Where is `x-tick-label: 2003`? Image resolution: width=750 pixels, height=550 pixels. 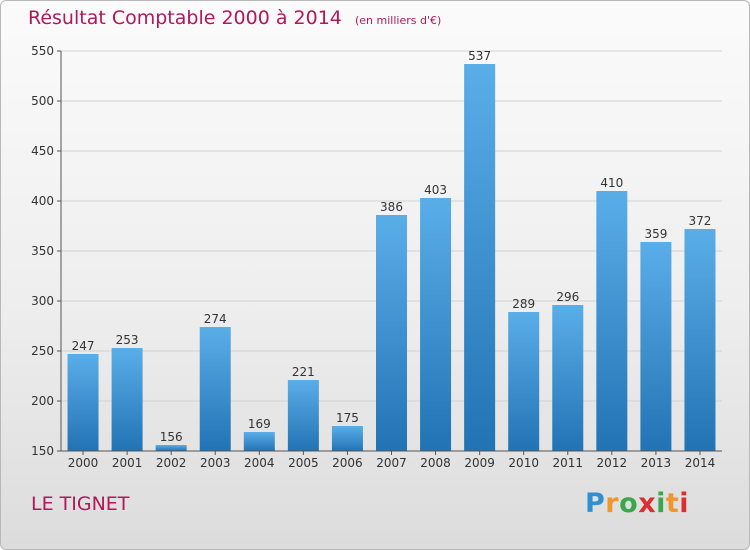 x-tick-label: 2003 is located at coordinates (215, 463).